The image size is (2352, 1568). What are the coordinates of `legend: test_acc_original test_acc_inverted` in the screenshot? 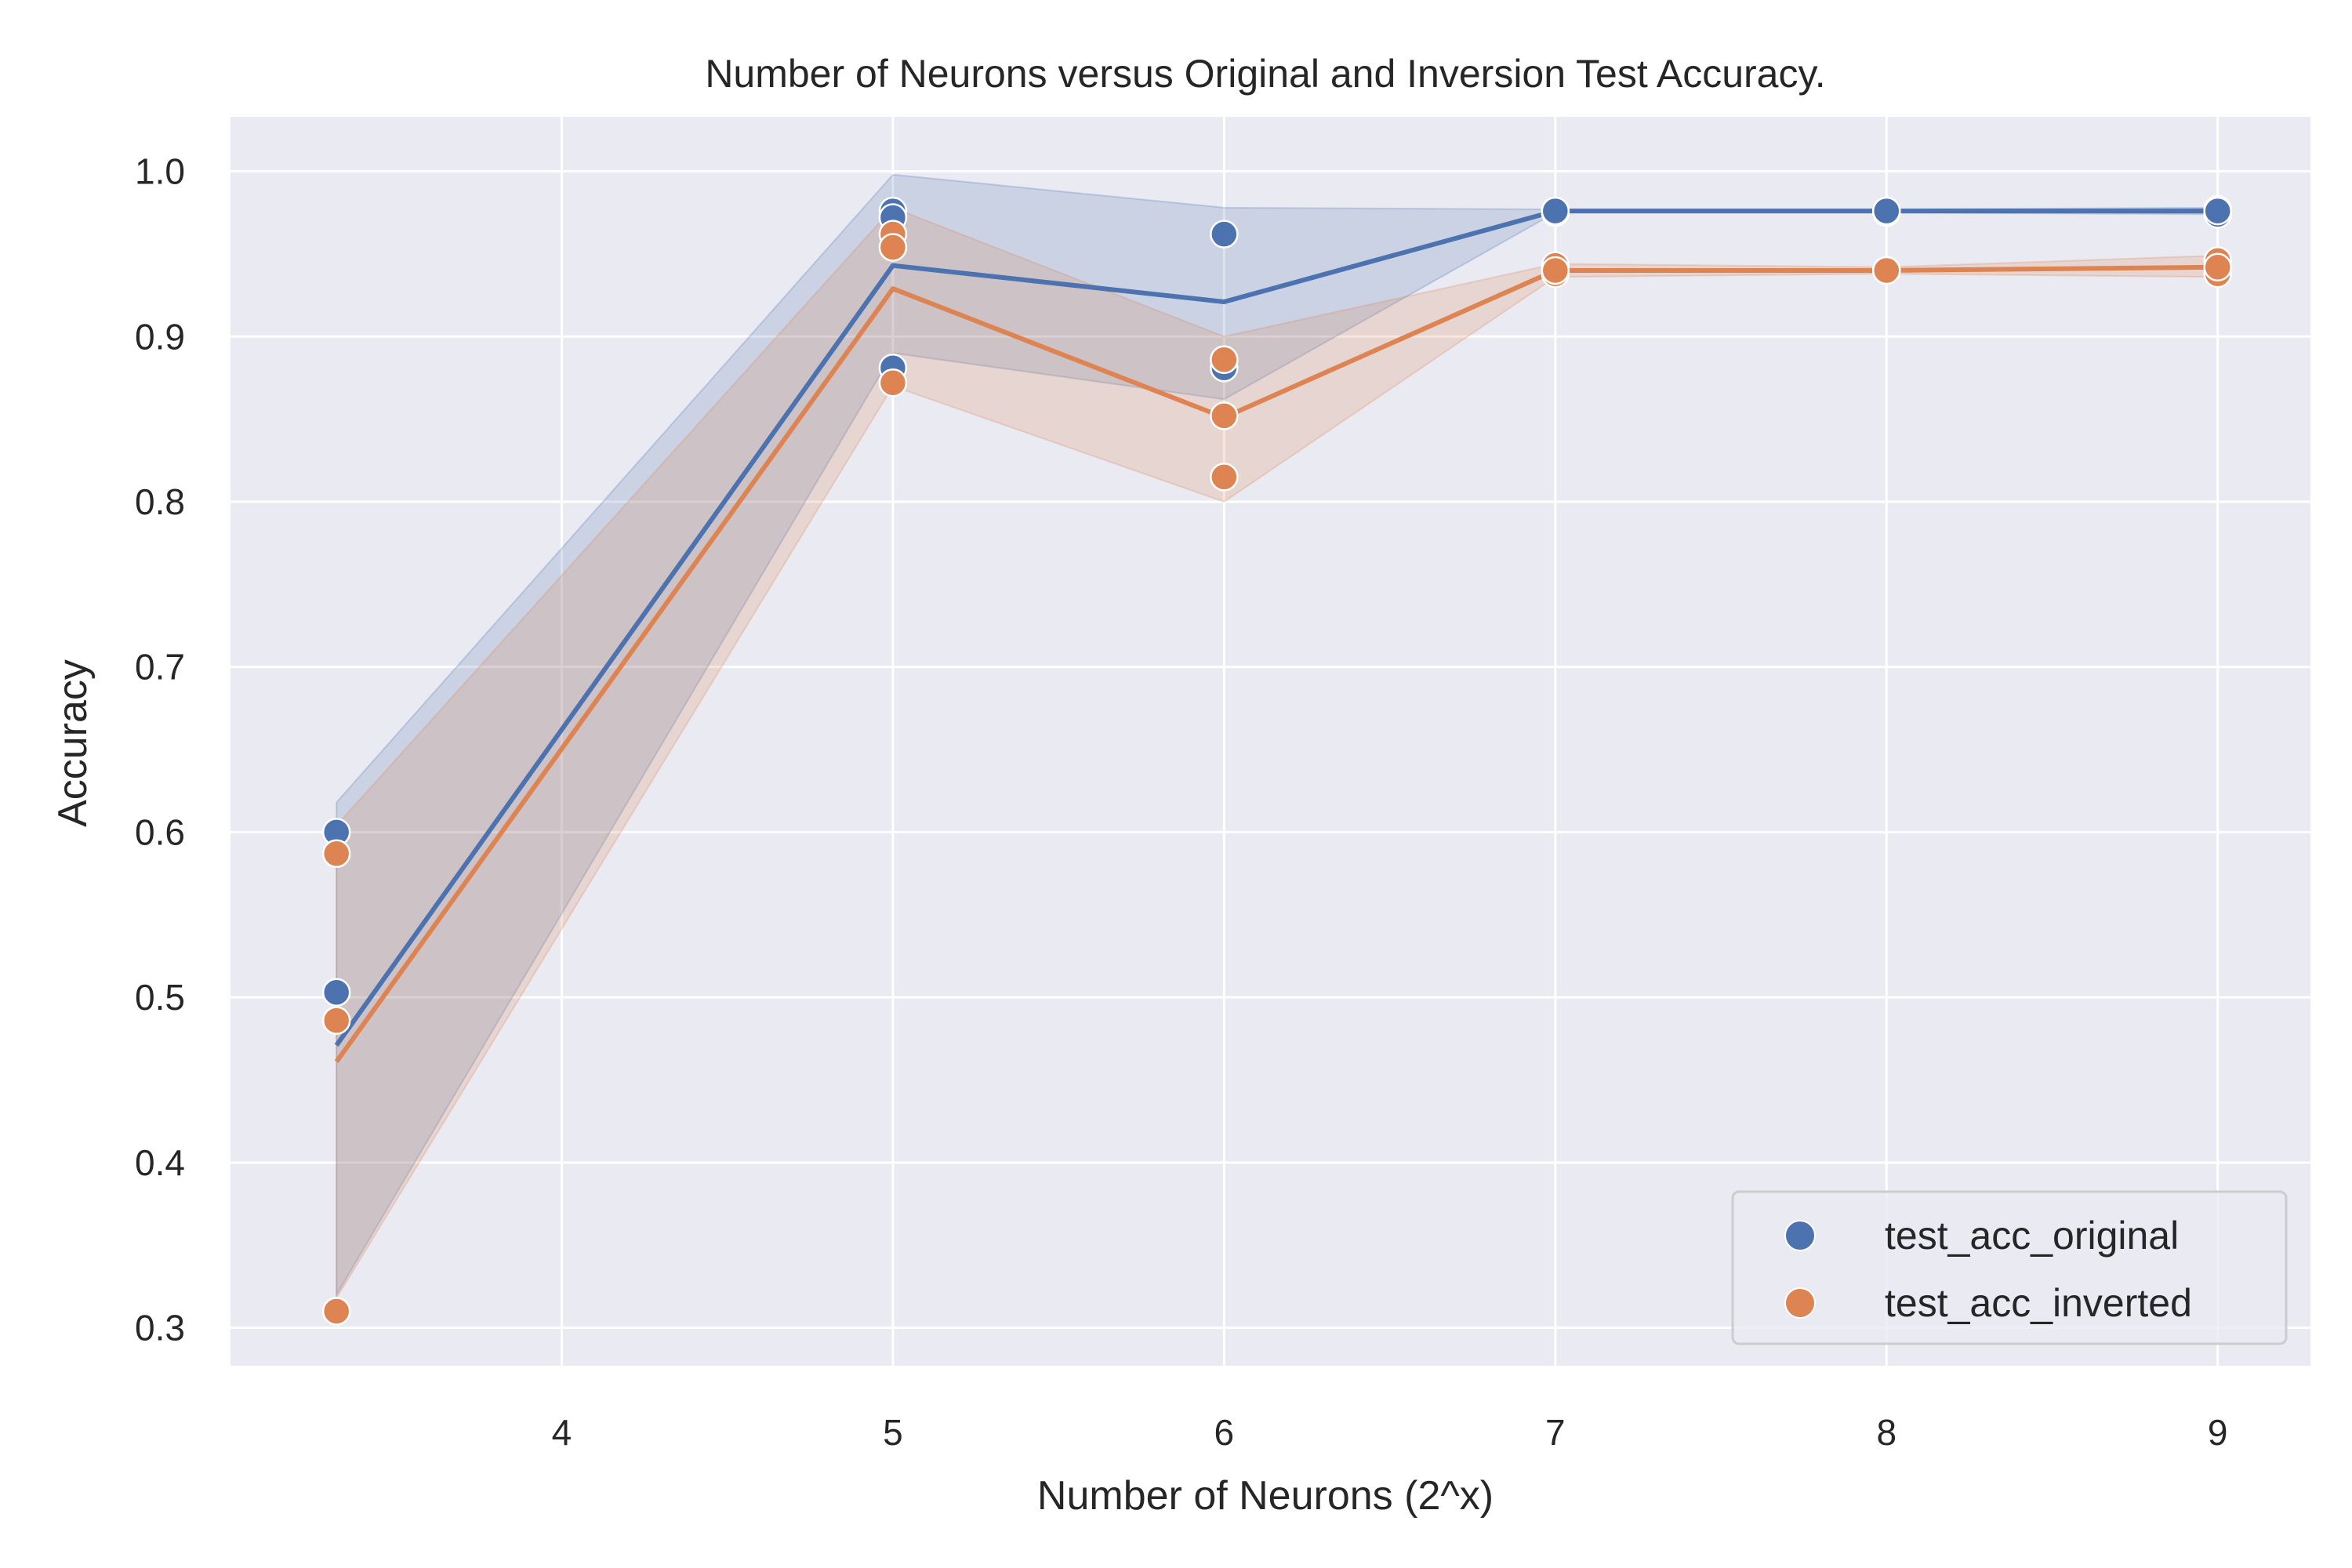 It's located at (2010, 1268).